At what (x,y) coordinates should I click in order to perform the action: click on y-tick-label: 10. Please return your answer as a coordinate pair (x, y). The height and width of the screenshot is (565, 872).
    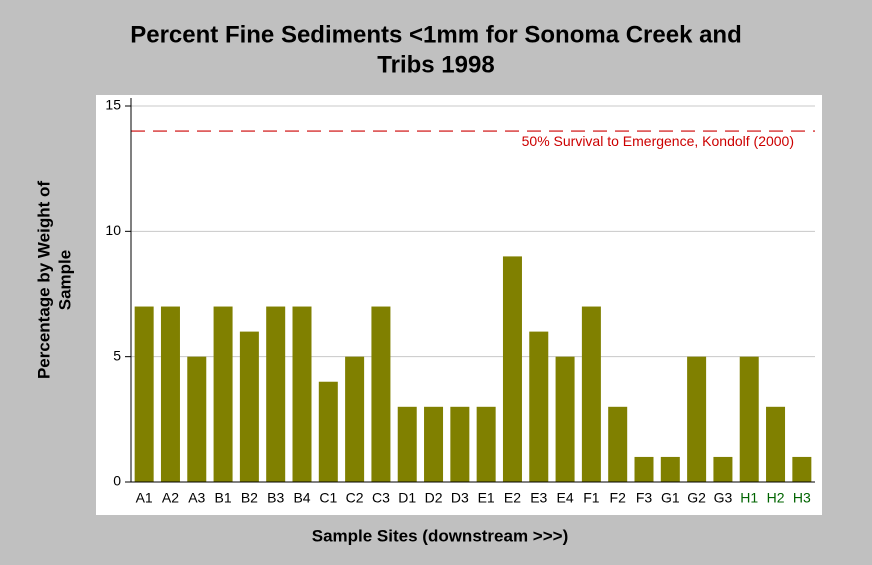
    Looking at the image, I should click on (113, 230).